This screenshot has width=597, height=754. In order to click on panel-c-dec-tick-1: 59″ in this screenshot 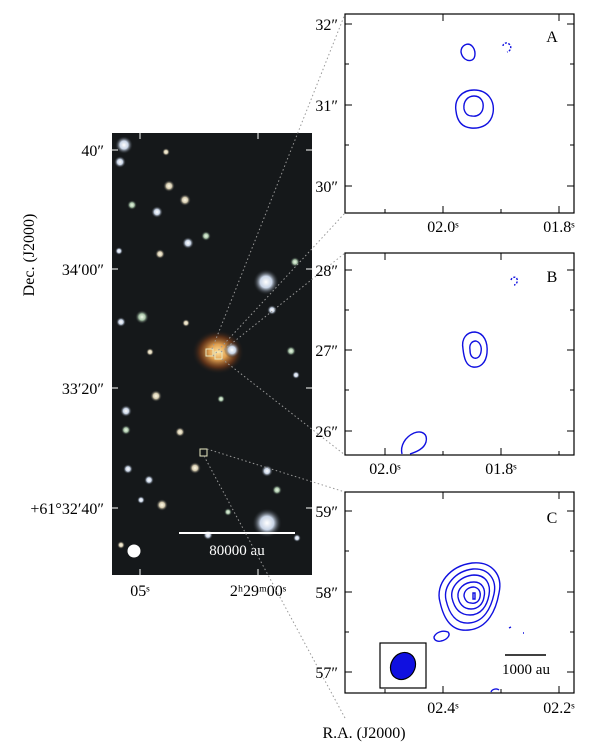, I will do `click(326, 512)`.